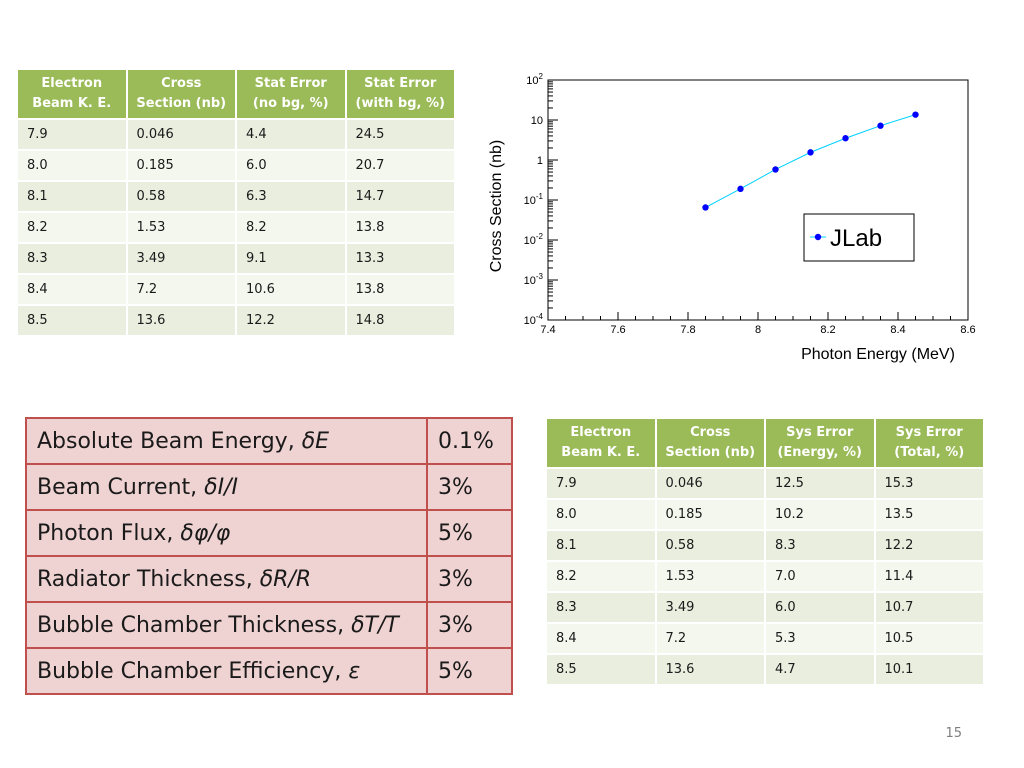 The image size is (1024, 768). I want to click on x-tick-label: 7.8, so click(687, 330).